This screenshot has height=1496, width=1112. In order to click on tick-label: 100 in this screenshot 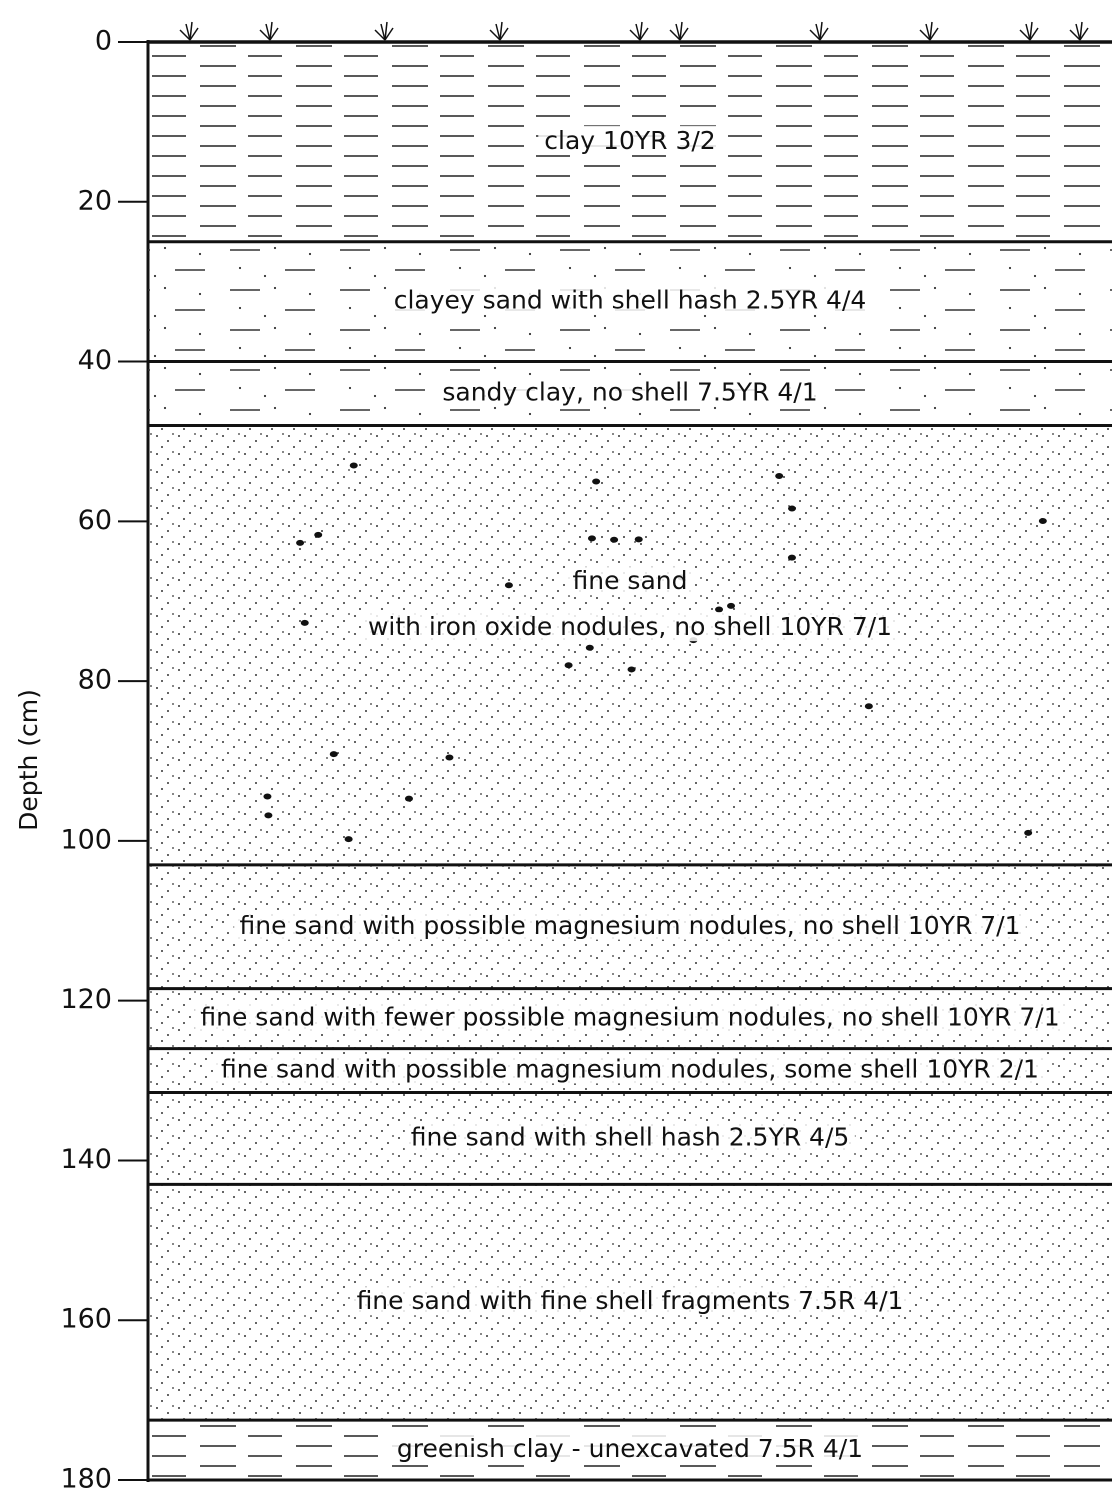, I will do `click(86, 839)`.